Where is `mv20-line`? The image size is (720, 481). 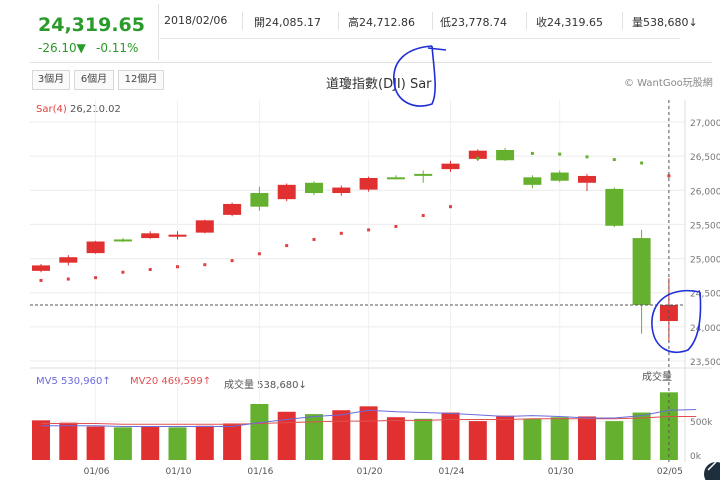 mv20-line is located at coordinates (369, 420).